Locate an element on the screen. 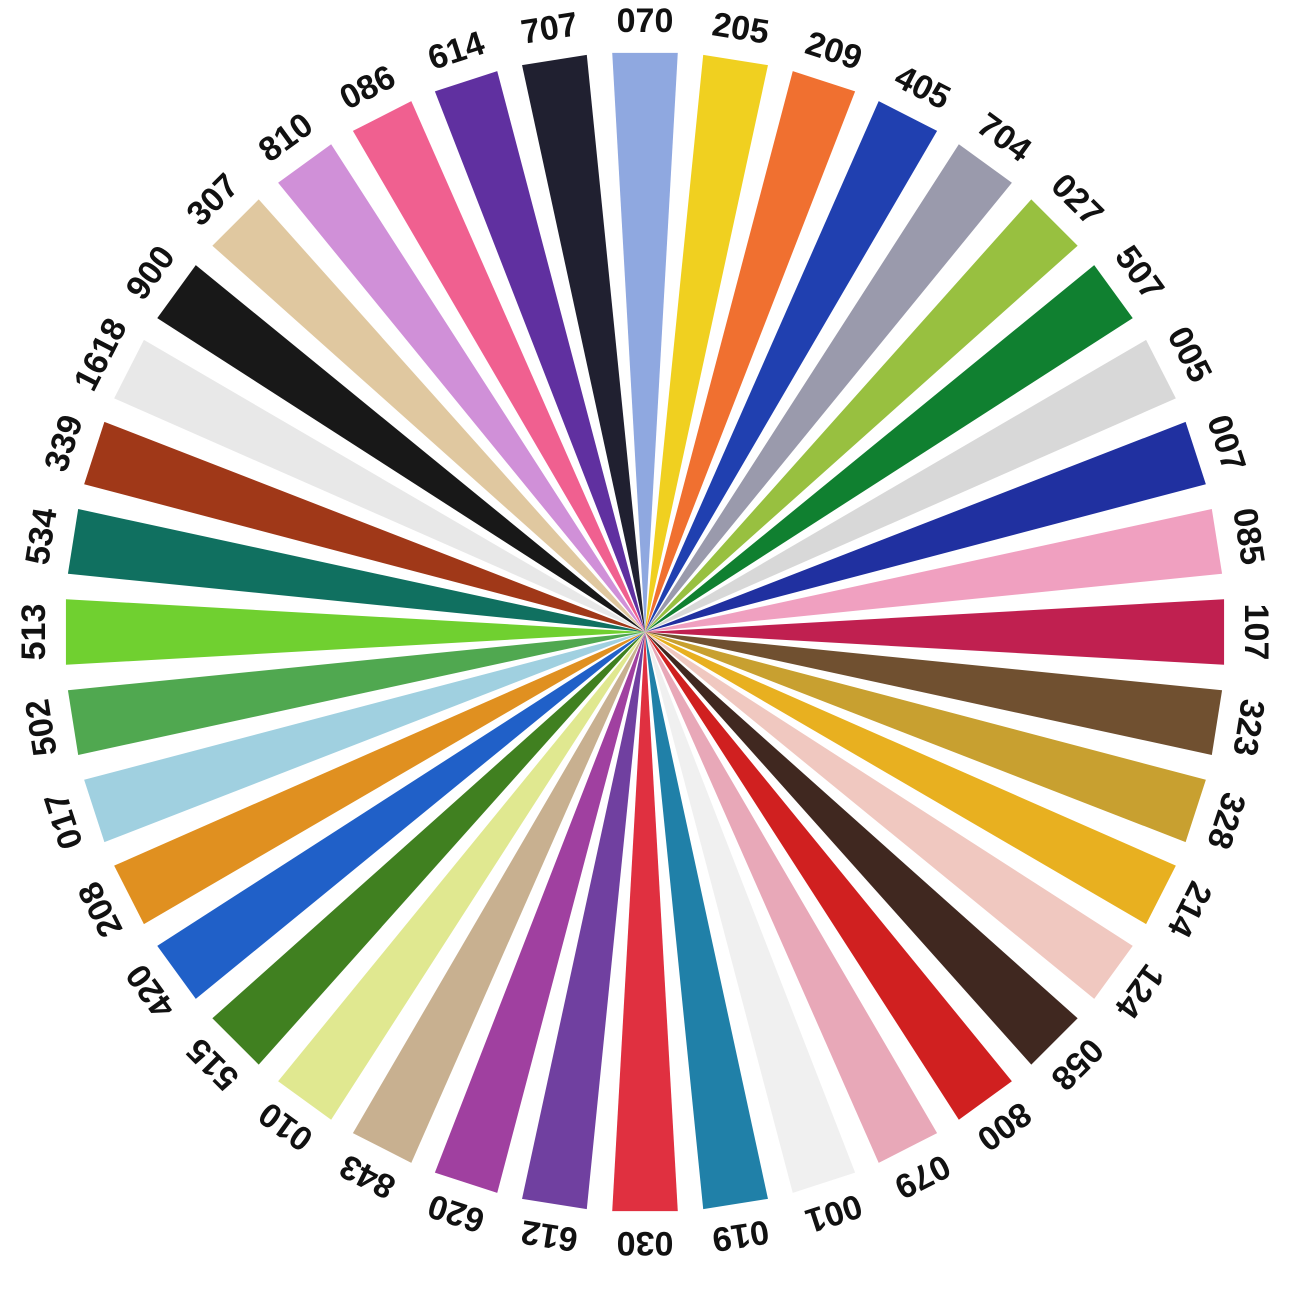  swatch-label: 707 is located at coordinates (549, 28).